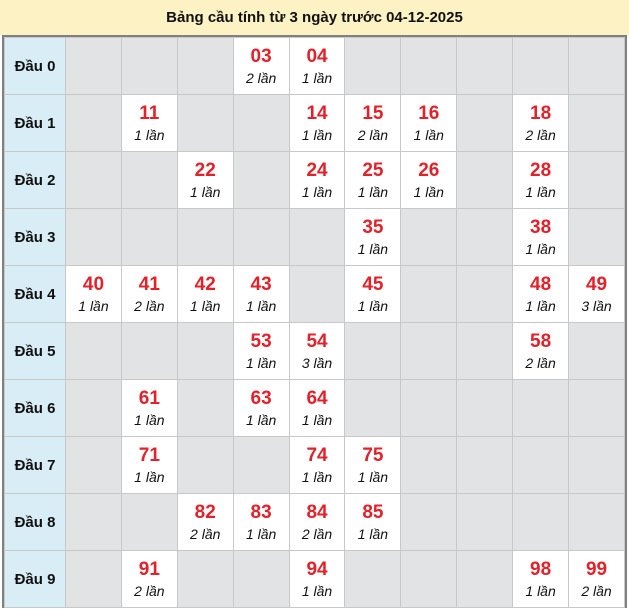 The image size is (629, 610). I want to click on occurrence-count: 3 lần, so click(317, 363).